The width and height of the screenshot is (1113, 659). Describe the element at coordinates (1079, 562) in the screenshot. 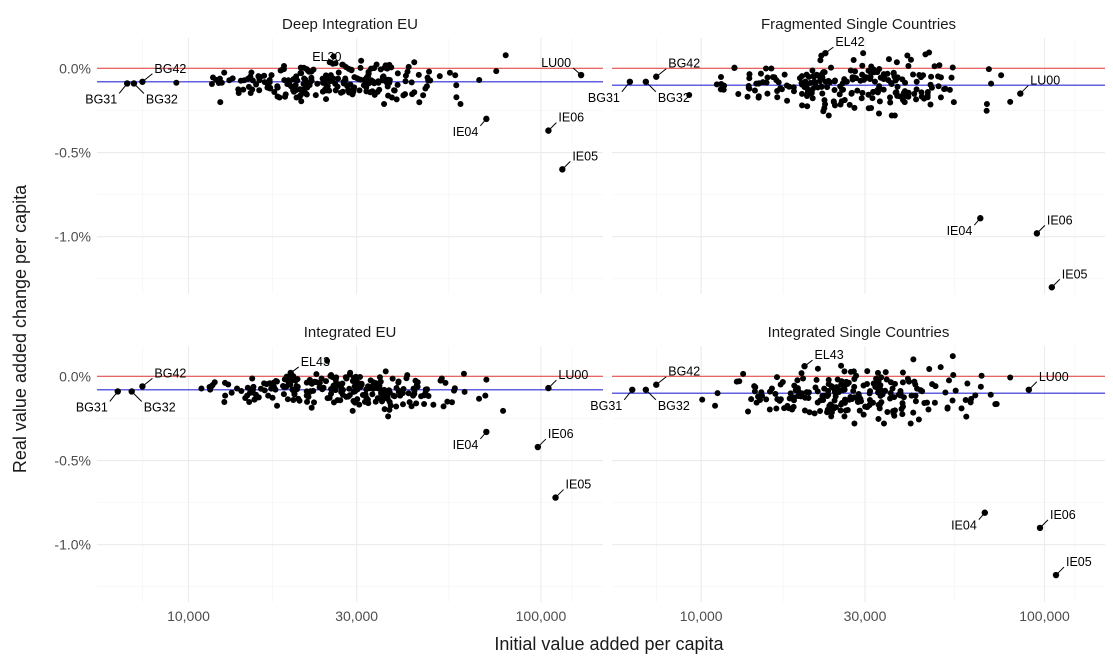

I see `region-label: IE05` at that location.